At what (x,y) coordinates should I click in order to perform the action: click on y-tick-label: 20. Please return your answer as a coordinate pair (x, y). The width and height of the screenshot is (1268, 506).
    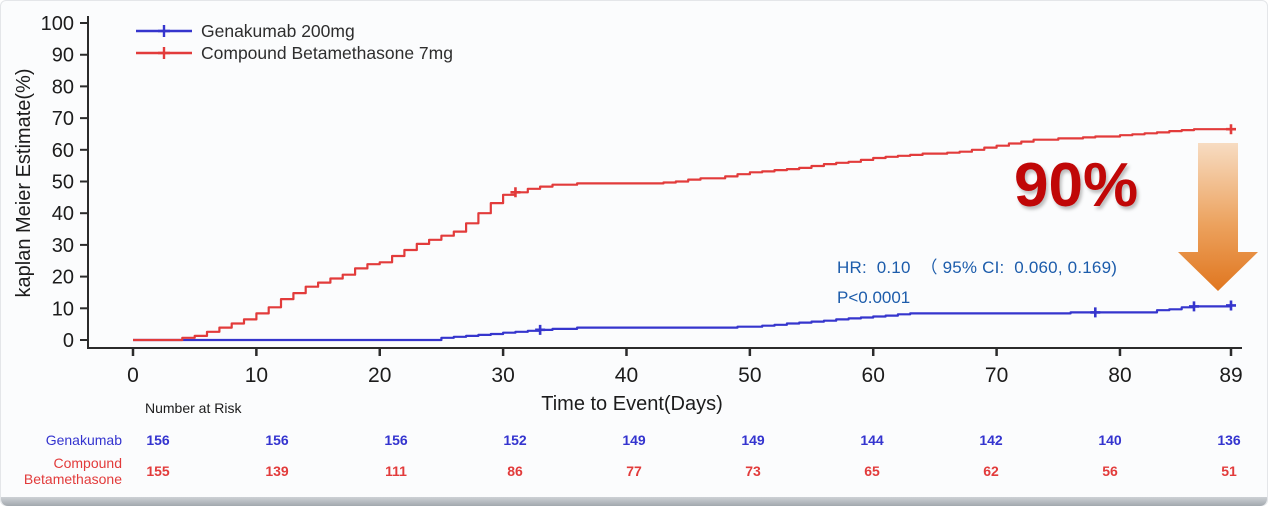
    Looking at the image, I should click on (63, 278).